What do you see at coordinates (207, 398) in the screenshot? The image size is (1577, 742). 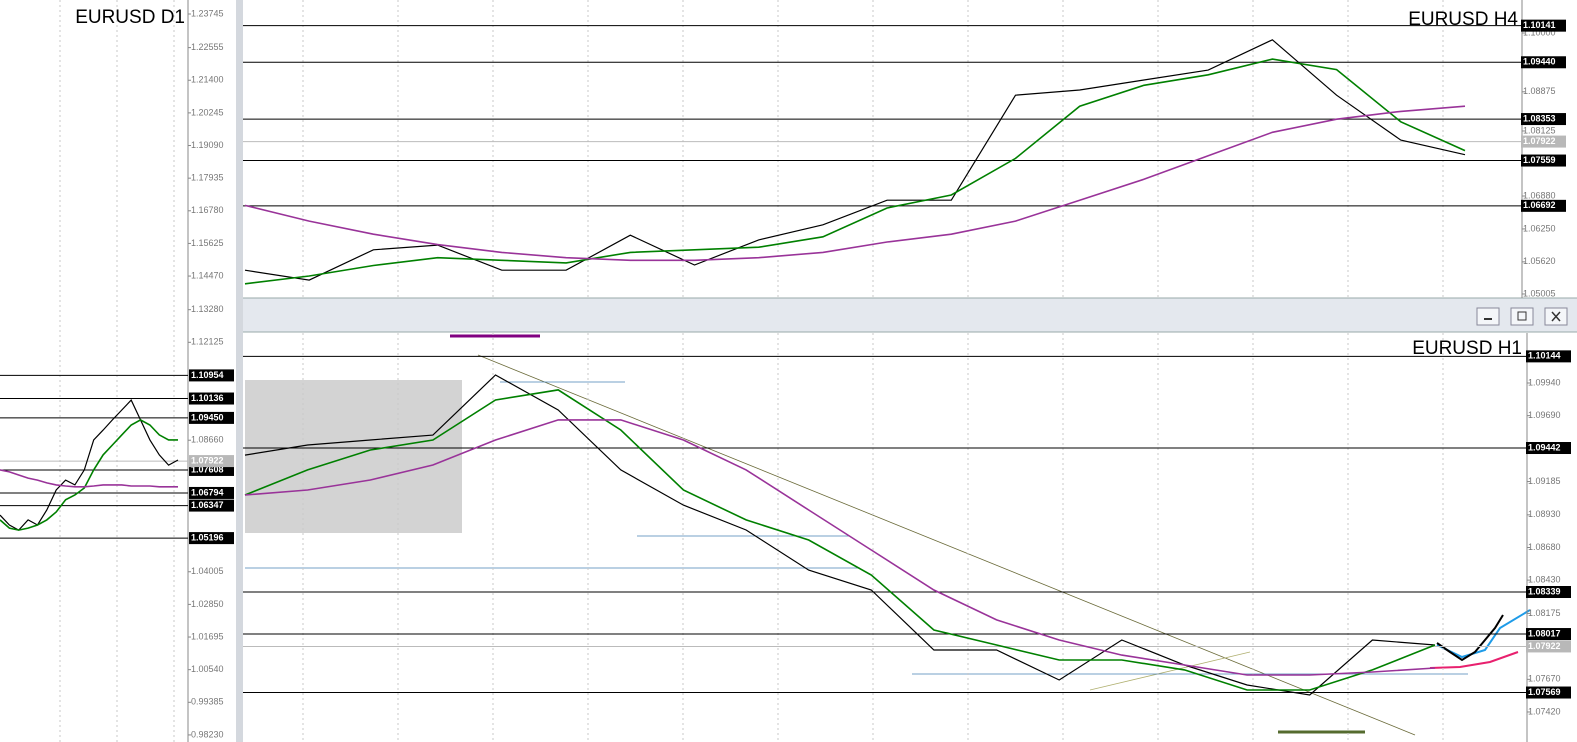 I see `level-label: 1.10136` at bounding box center [207, 398].